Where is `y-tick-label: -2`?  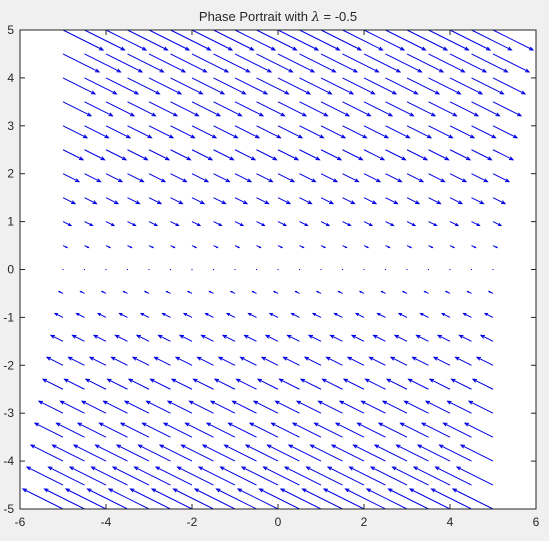 y-tick-label: -2 is located at coordinates (8, 365).